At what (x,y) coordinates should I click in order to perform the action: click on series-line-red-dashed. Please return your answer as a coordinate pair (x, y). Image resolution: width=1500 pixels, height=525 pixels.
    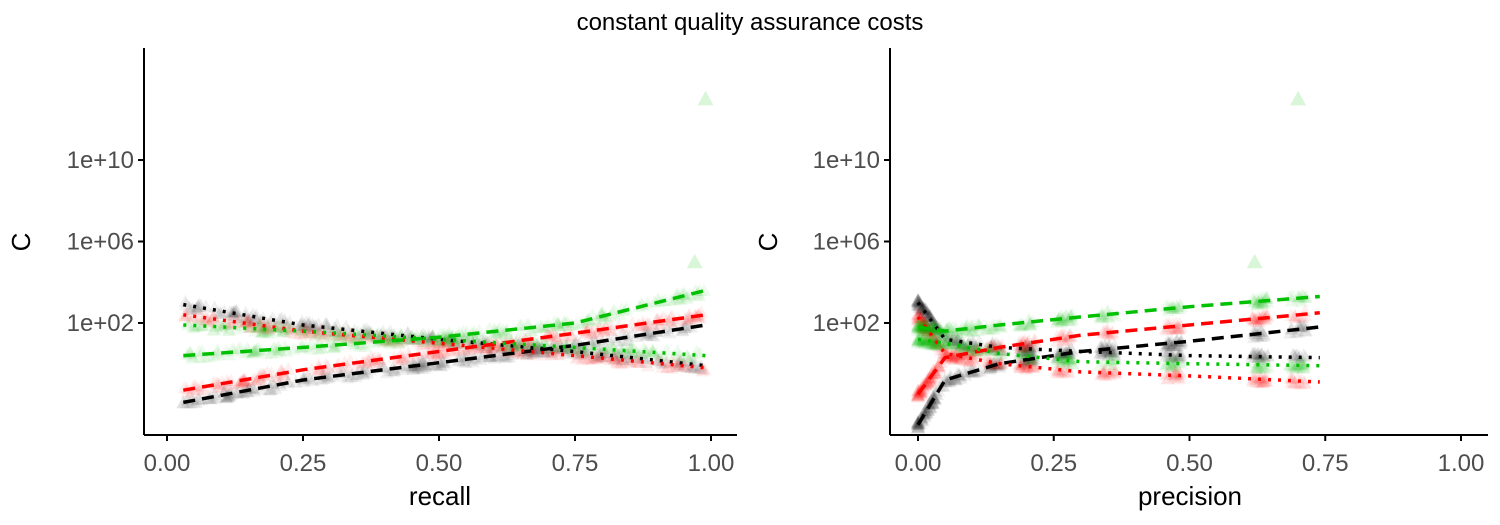
    Looking at the image, I should click on (444, 352).